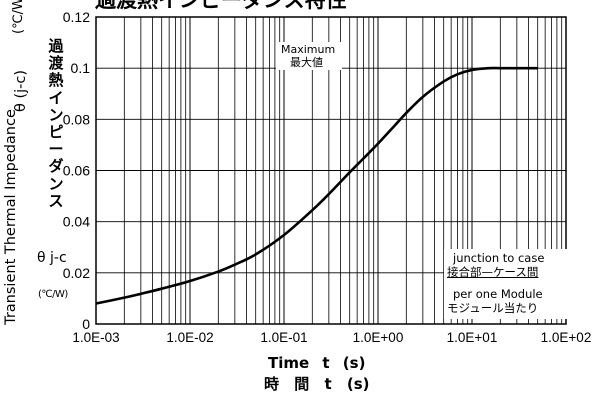 The height and width of the screenshot is (403, 593). Describe the element at coordinates (566, 337) in the screenshot. I see `x-tick-label: 1.0E+02` at that location.